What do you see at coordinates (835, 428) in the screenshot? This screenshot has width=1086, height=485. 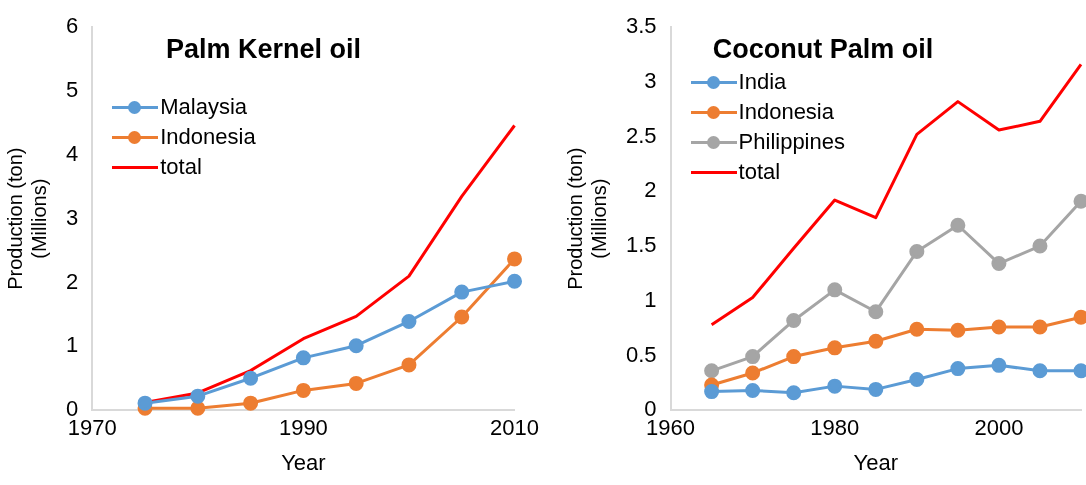 I see `x-tick-label: 1980` at bounding box center [835, 428].